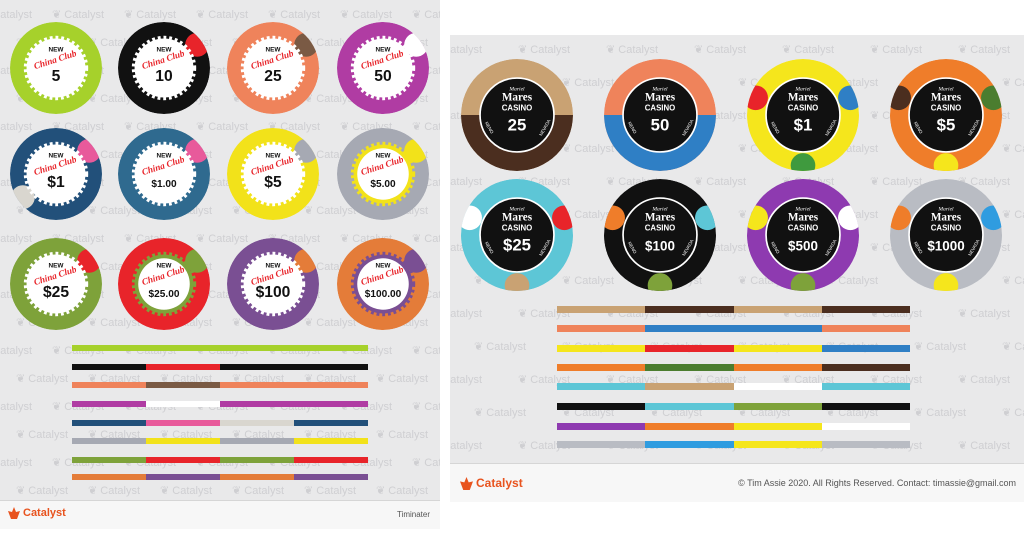 The height and width of the screenshot is (552, 1024). Describe the element at coordinates (383, 174) in the screenshot. I see `china-club-chip-8: NEW China Club $5.00` at that location.